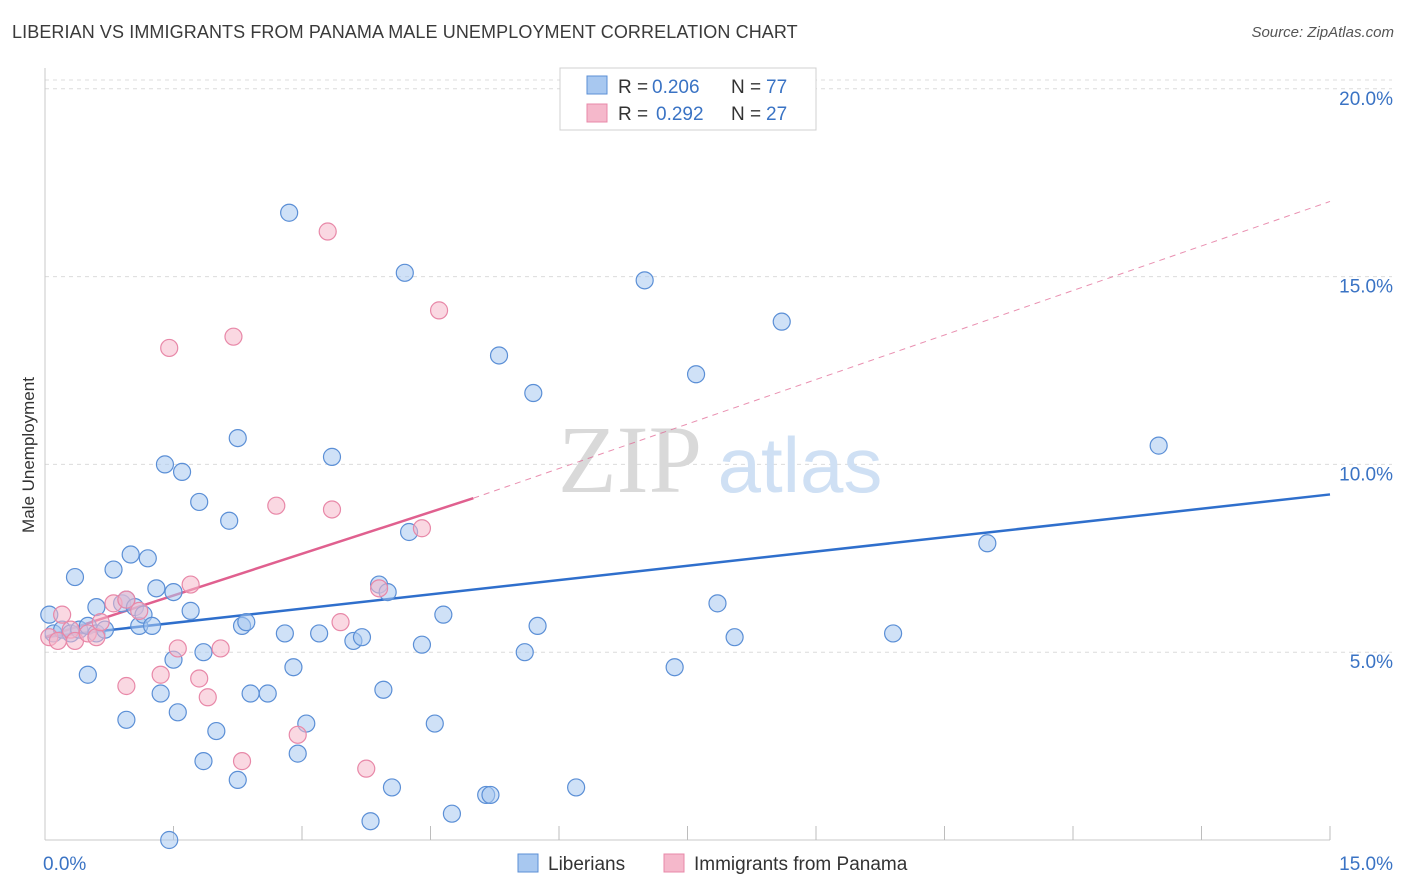 Image resolution: width=1406 pixels, height=892 pixels. Describe the element at coordinates (746, 114) in the screenshot. I see `legend-n-label-2: N =` at that location.